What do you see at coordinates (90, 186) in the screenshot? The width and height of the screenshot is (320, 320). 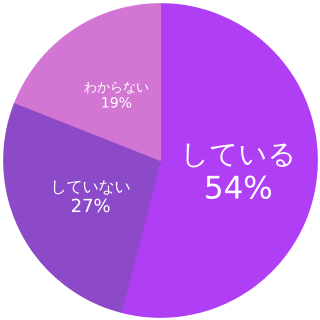 I see `slice-label: していない` at bounding box center [90, 186].